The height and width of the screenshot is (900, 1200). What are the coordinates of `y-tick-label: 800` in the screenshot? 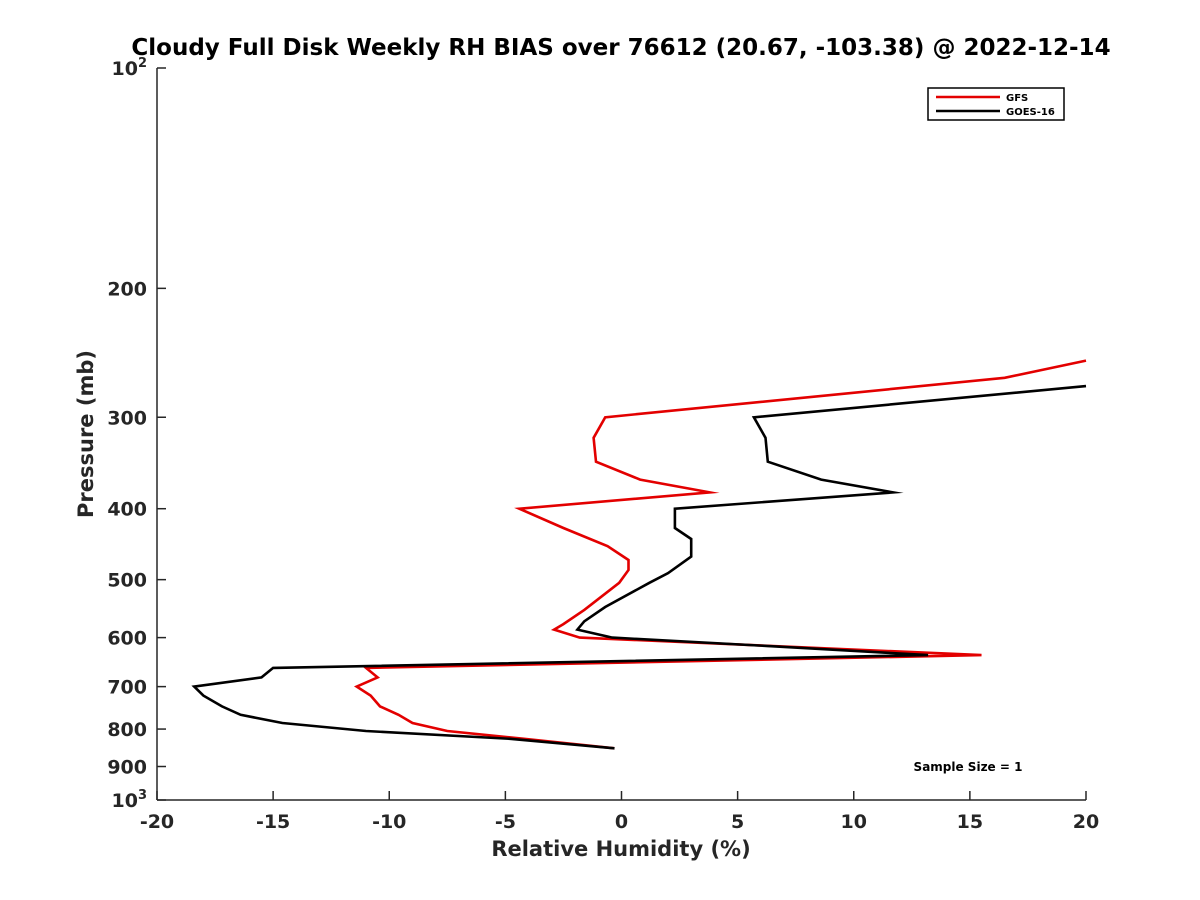 It's located at (127, 730).